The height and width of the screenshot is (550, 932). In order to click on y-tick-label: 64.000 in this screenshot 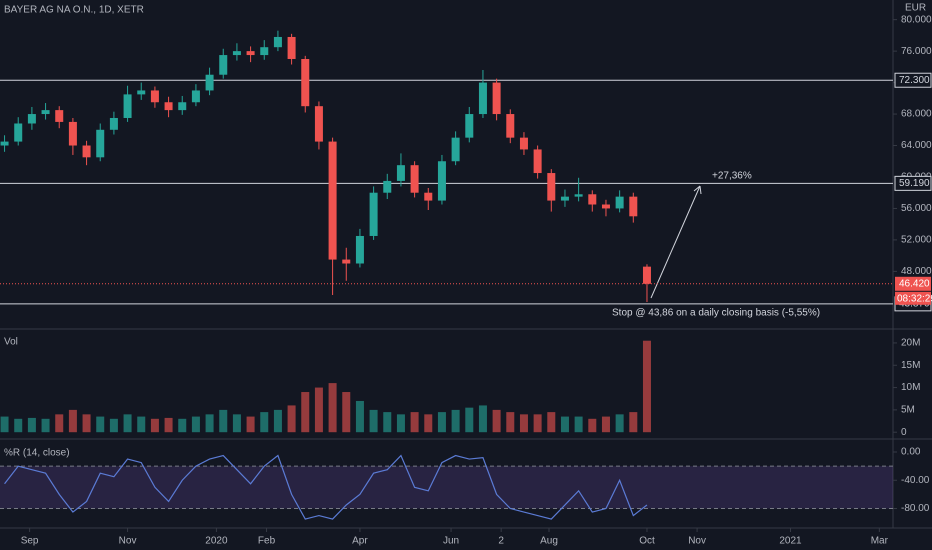, I will do `click(916, 145)`.